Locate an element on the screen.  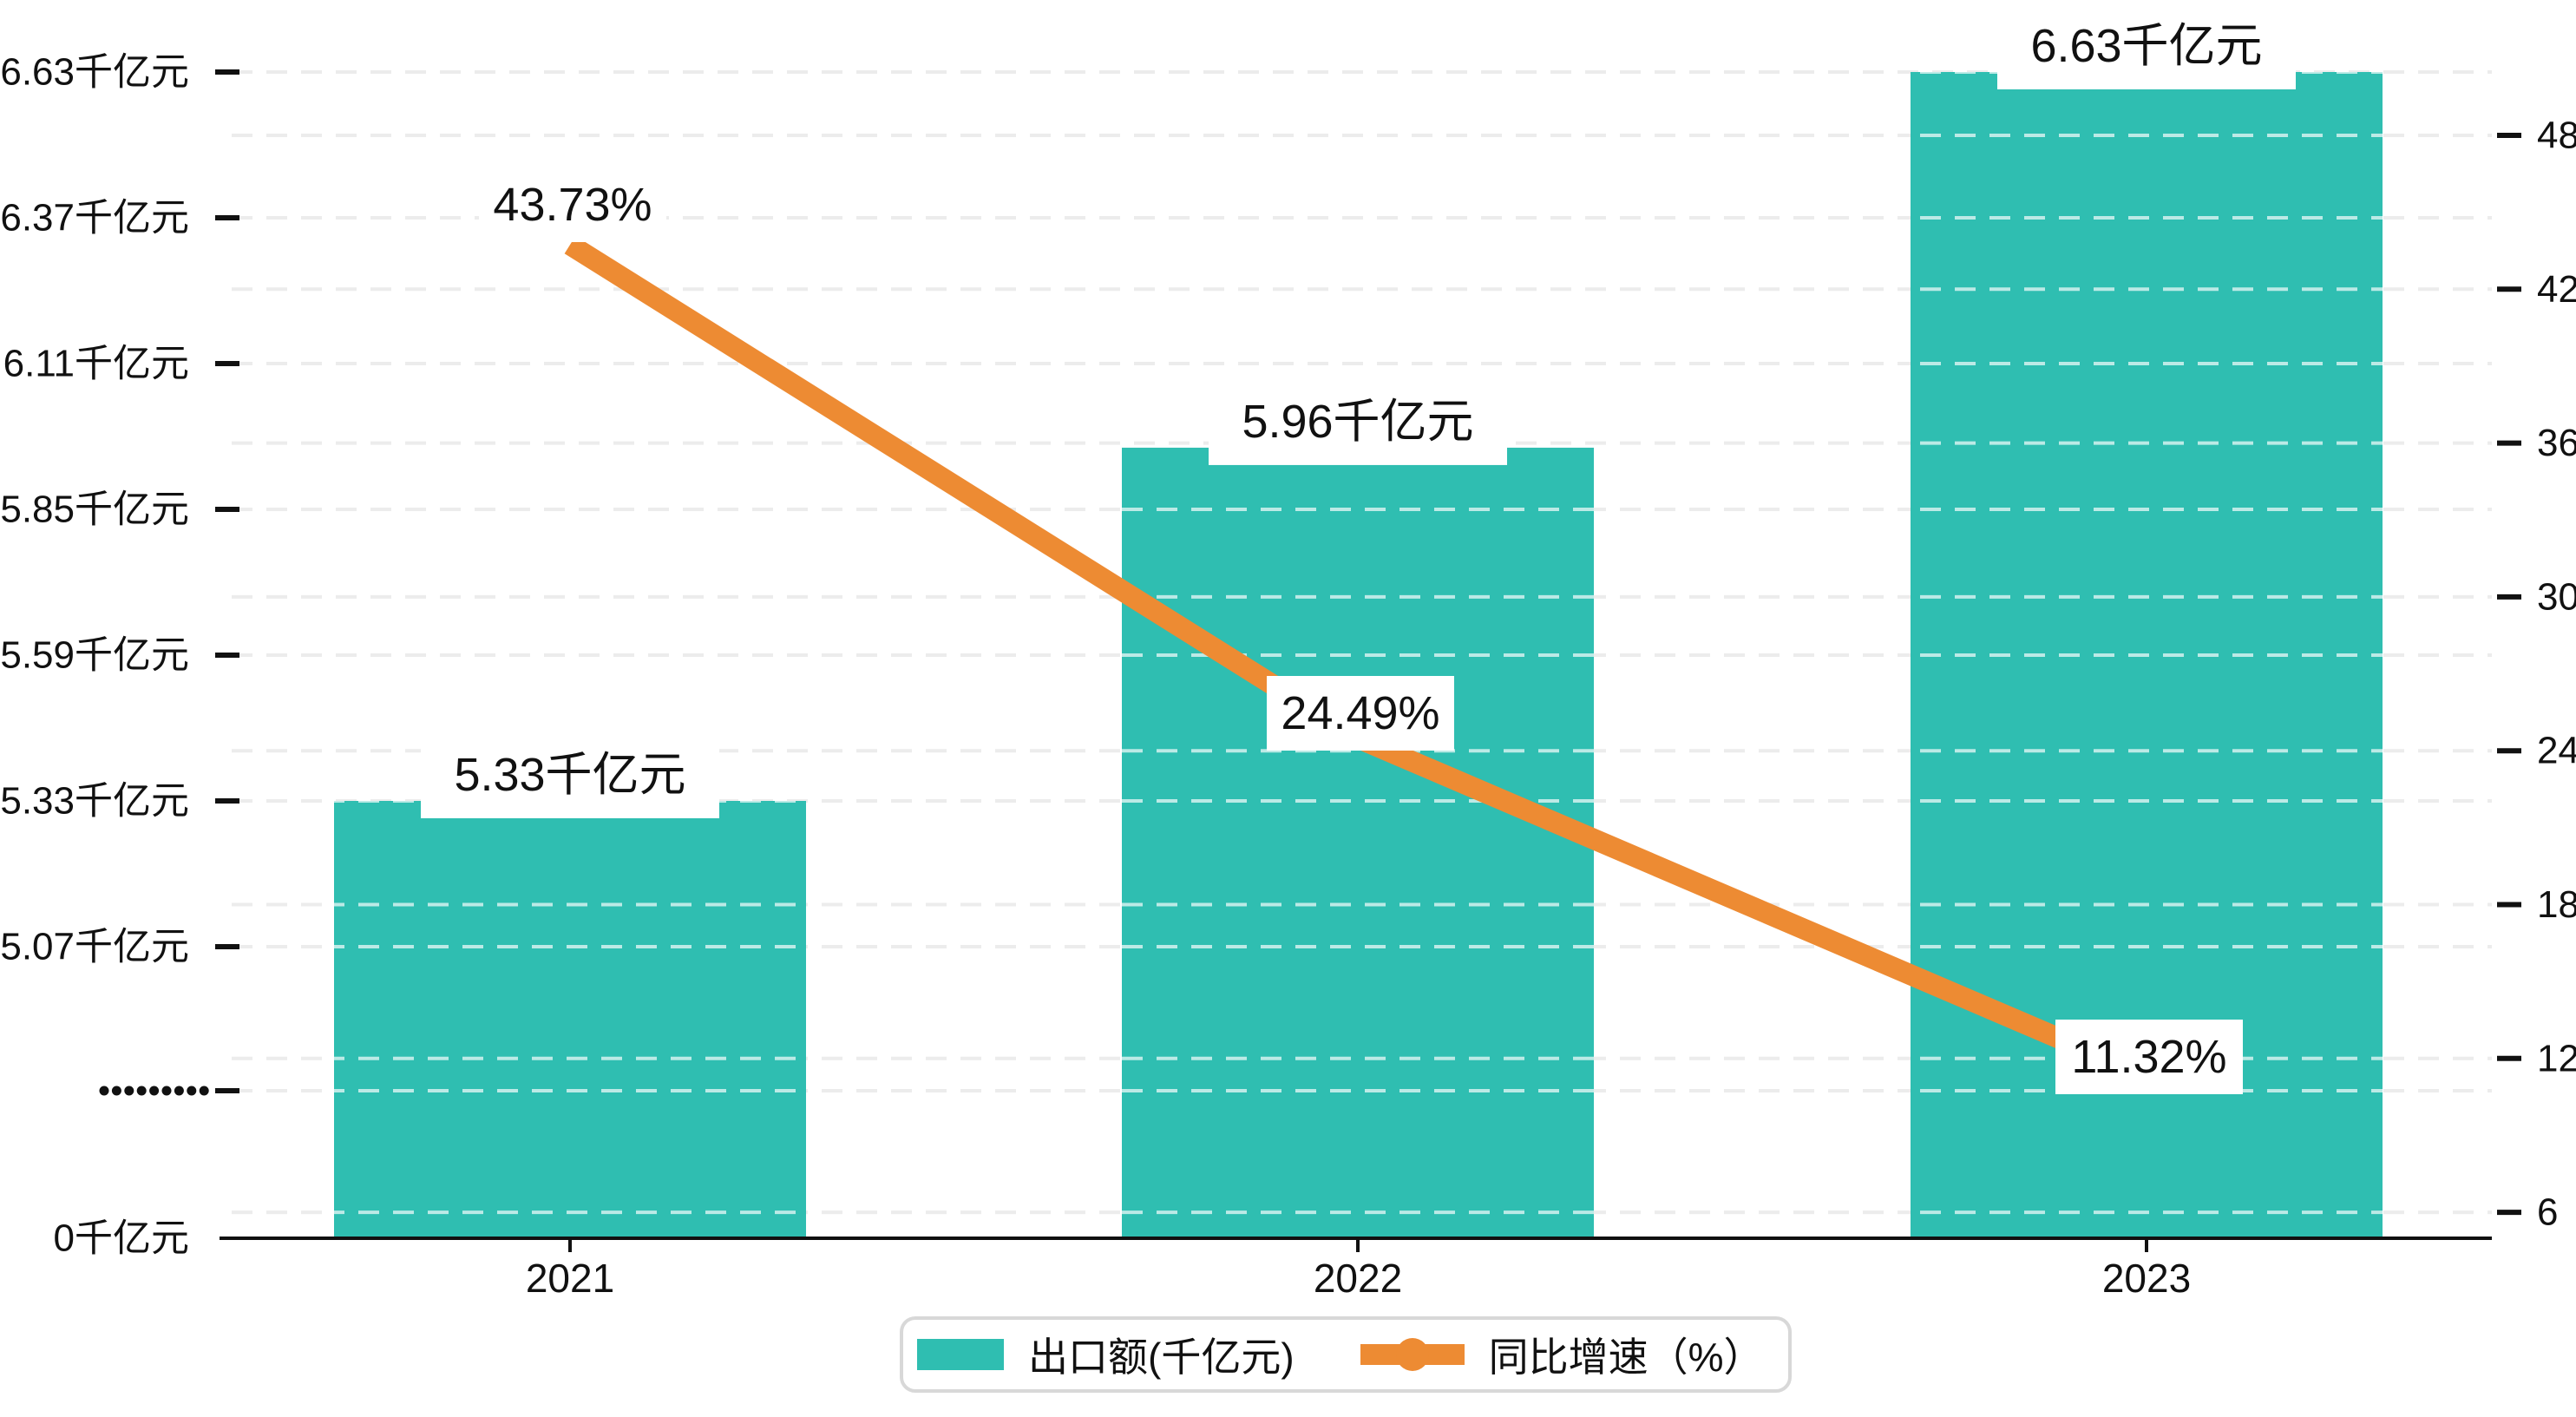
left-tick-label: 5.85千亿元 is located at coordinates (94, 510).